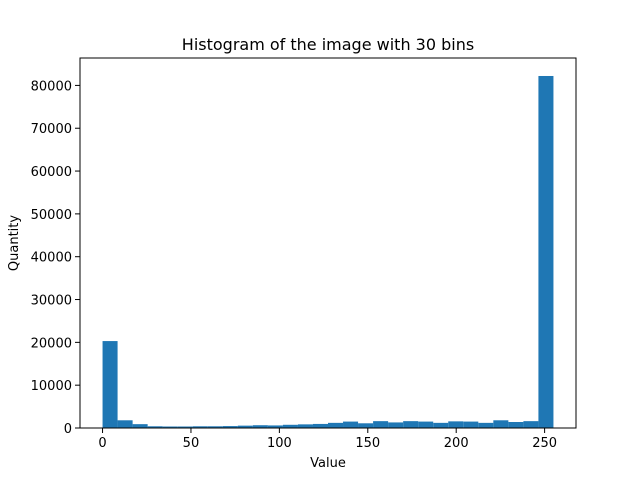 The image size is (640, 485). What do you see at coordinates (14, 243) in the screenshot?
I see `y-axis-label: Quantity` at bounding box center [14, 243].